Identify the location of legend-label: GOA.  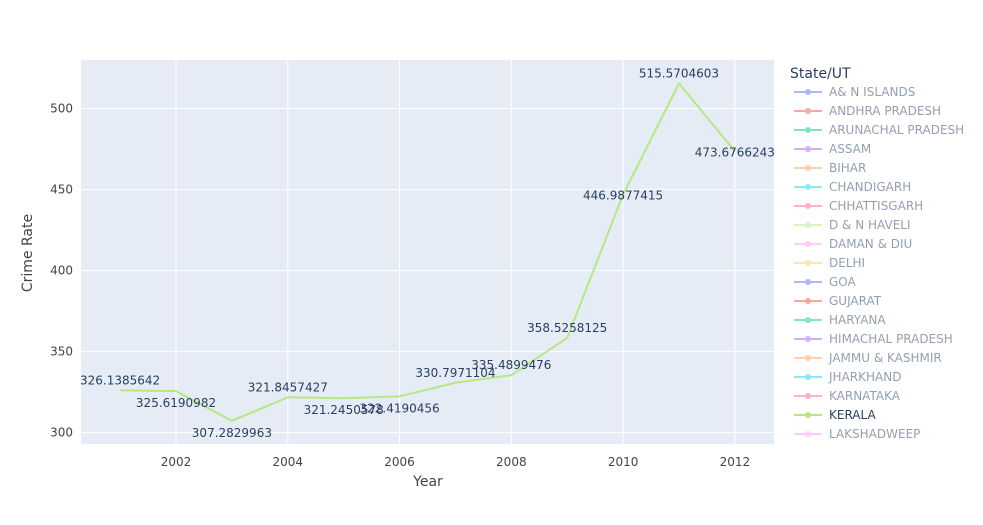
(843, 282).